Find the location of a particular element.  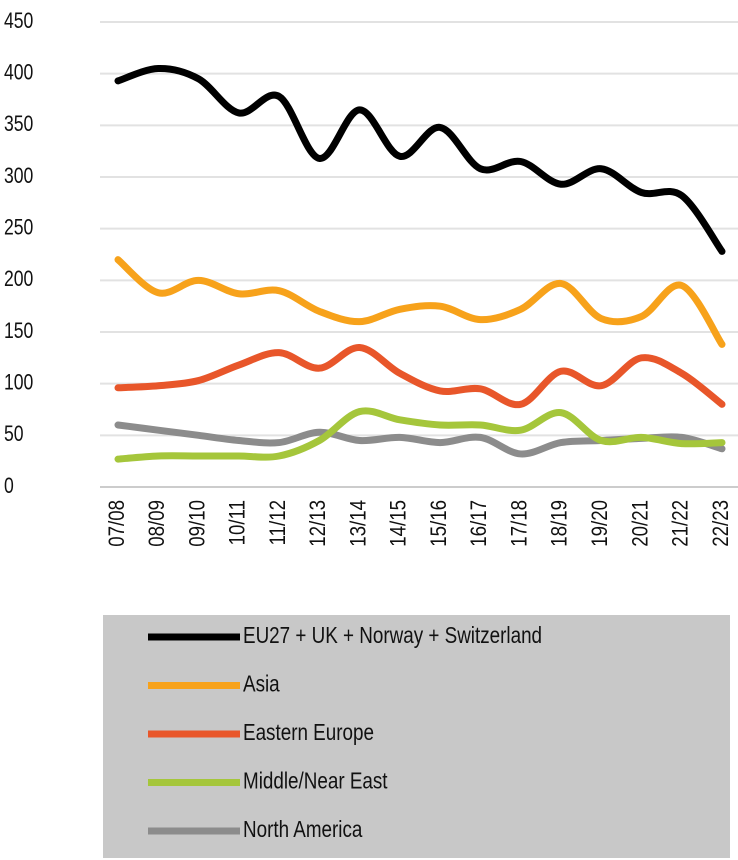

legend-label: Eastern Europe is located at coordinates (308, 732).